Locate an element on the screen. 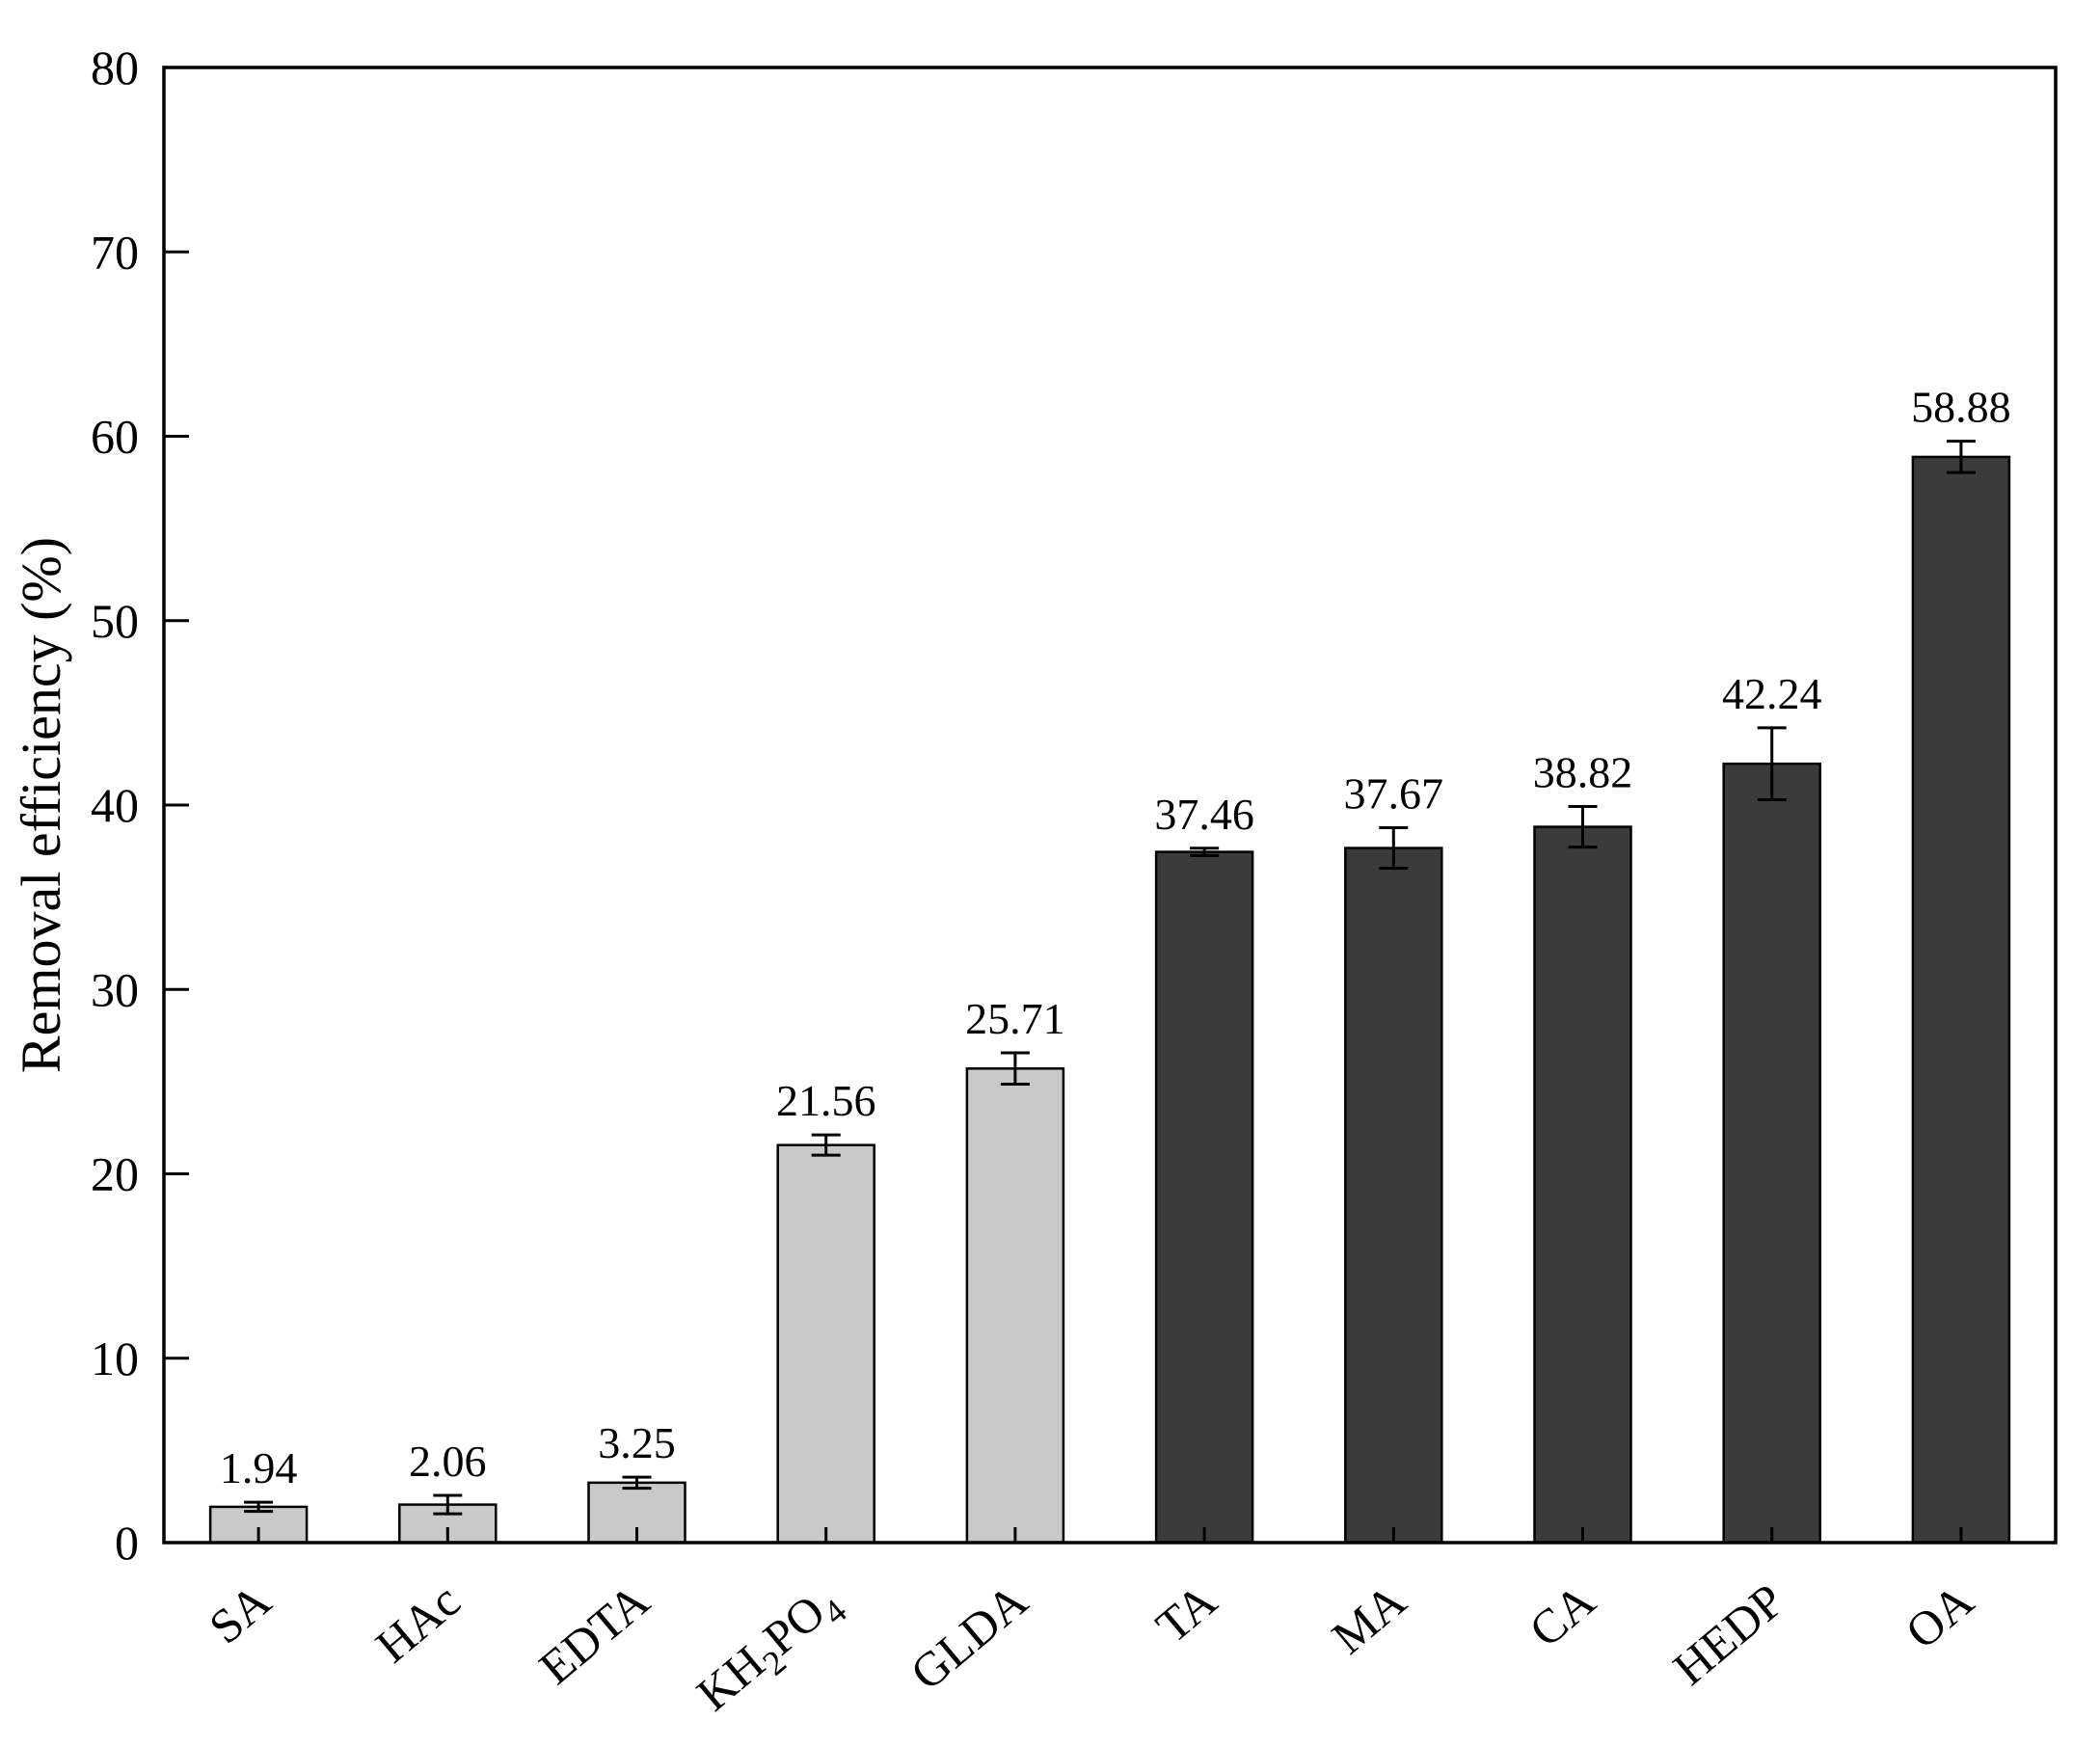 Image resolution: width=2100 pixels, height=1747 pixels. y-tick-label: 10 is located at coordinates (115, 1358).